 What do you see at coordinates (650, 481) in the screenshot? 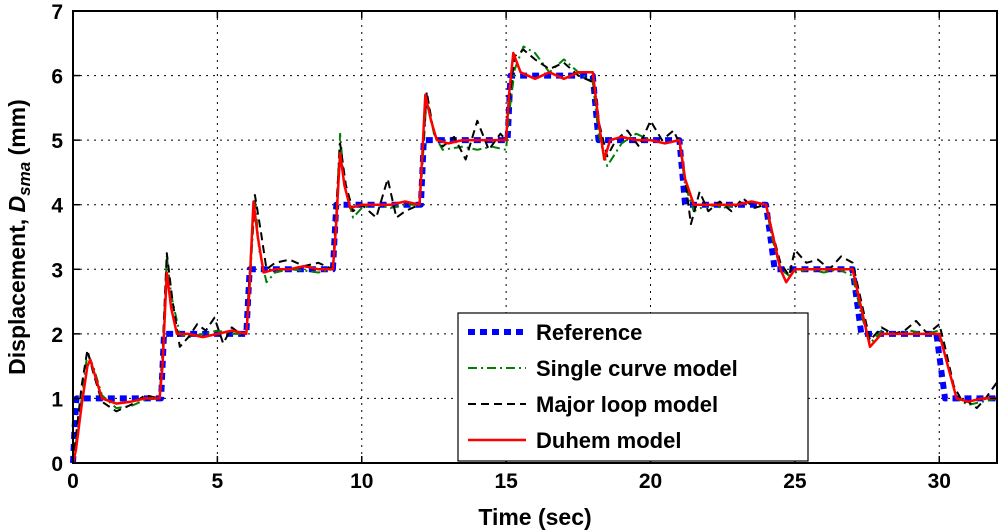
I see `x-tick-label: 20` at bounding box center [650, 481].